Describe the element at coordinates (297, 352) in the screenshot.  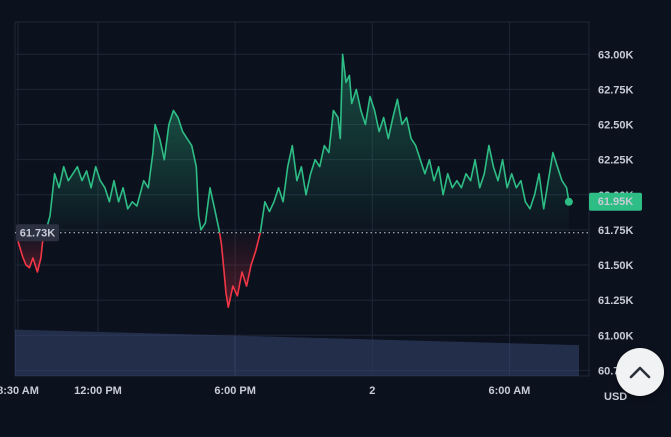
I see `volume-bars` at that location.